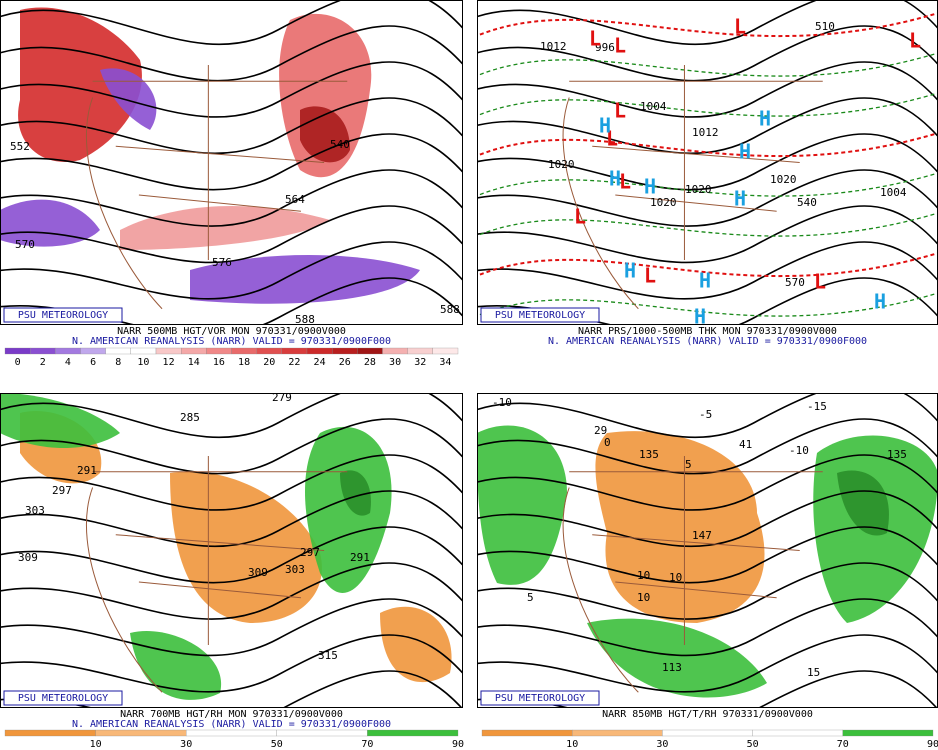 This screenshot has width=938, height=750. What do you see at coordinates (561, 164) in the screenshot?
I see `contour-label: 1020` at bounding box center [561, 164].